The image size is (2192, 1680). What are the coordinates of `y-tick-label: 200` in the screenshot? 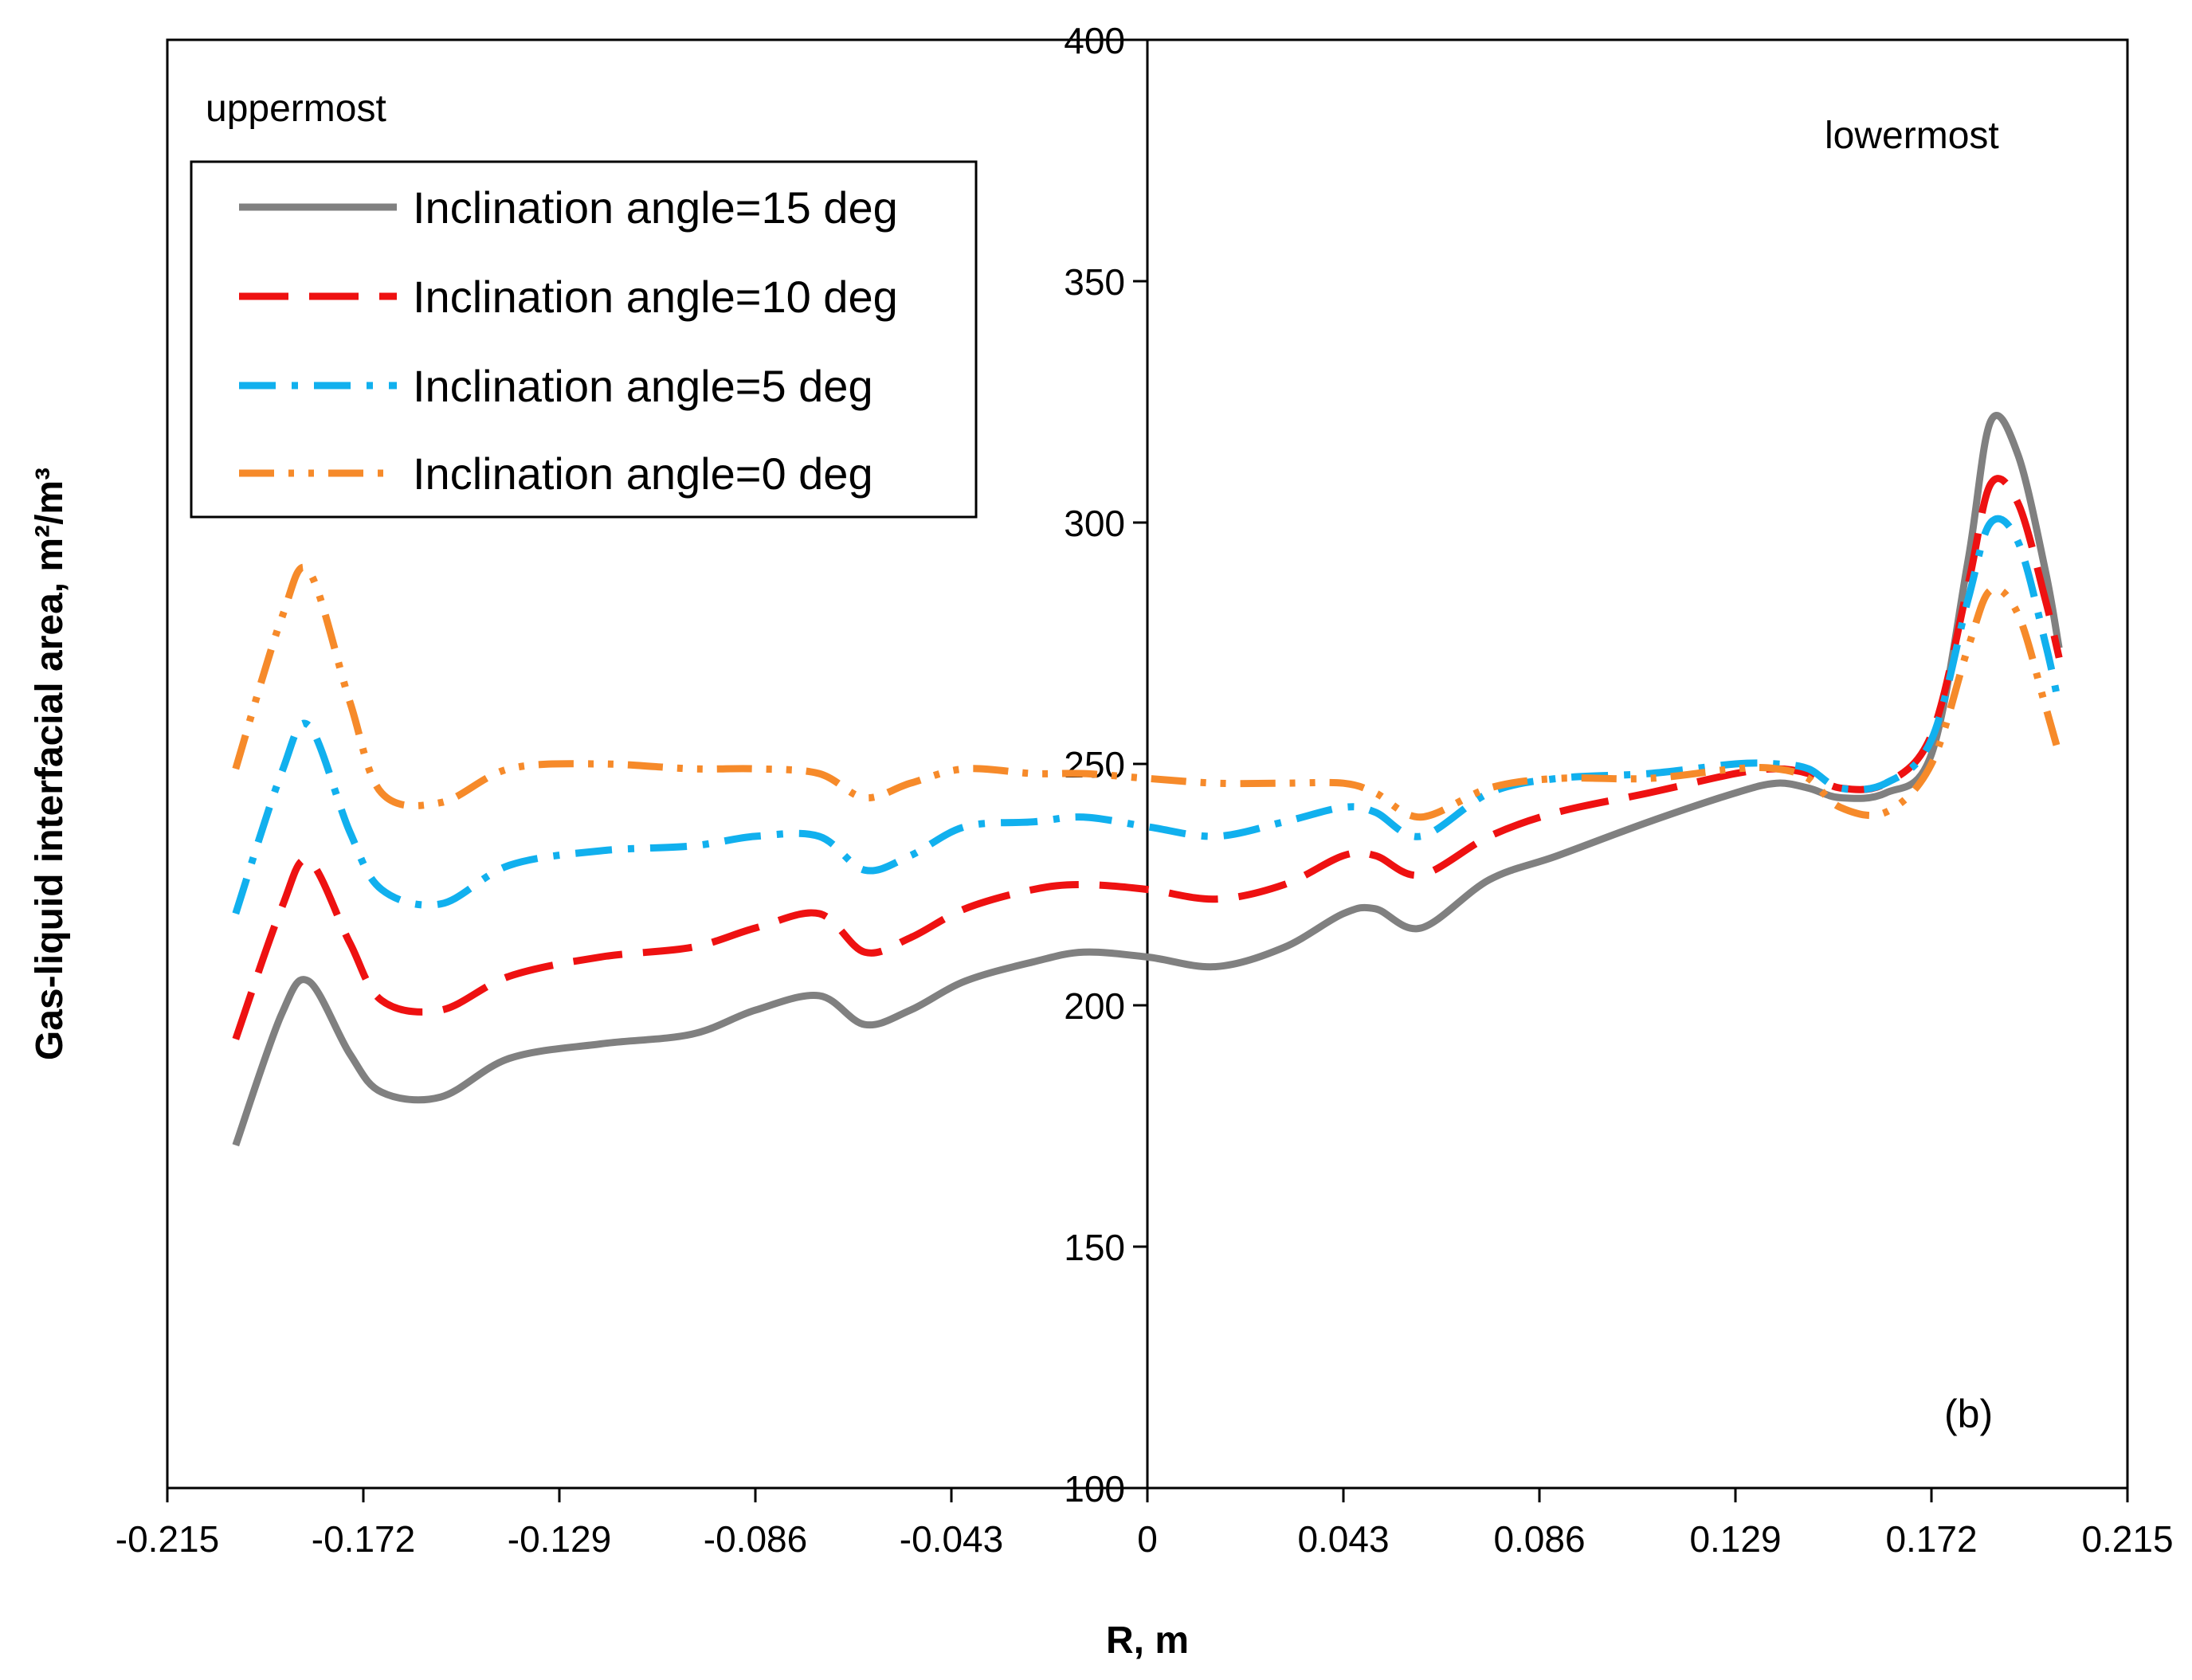 It's located at (1094, 1006).